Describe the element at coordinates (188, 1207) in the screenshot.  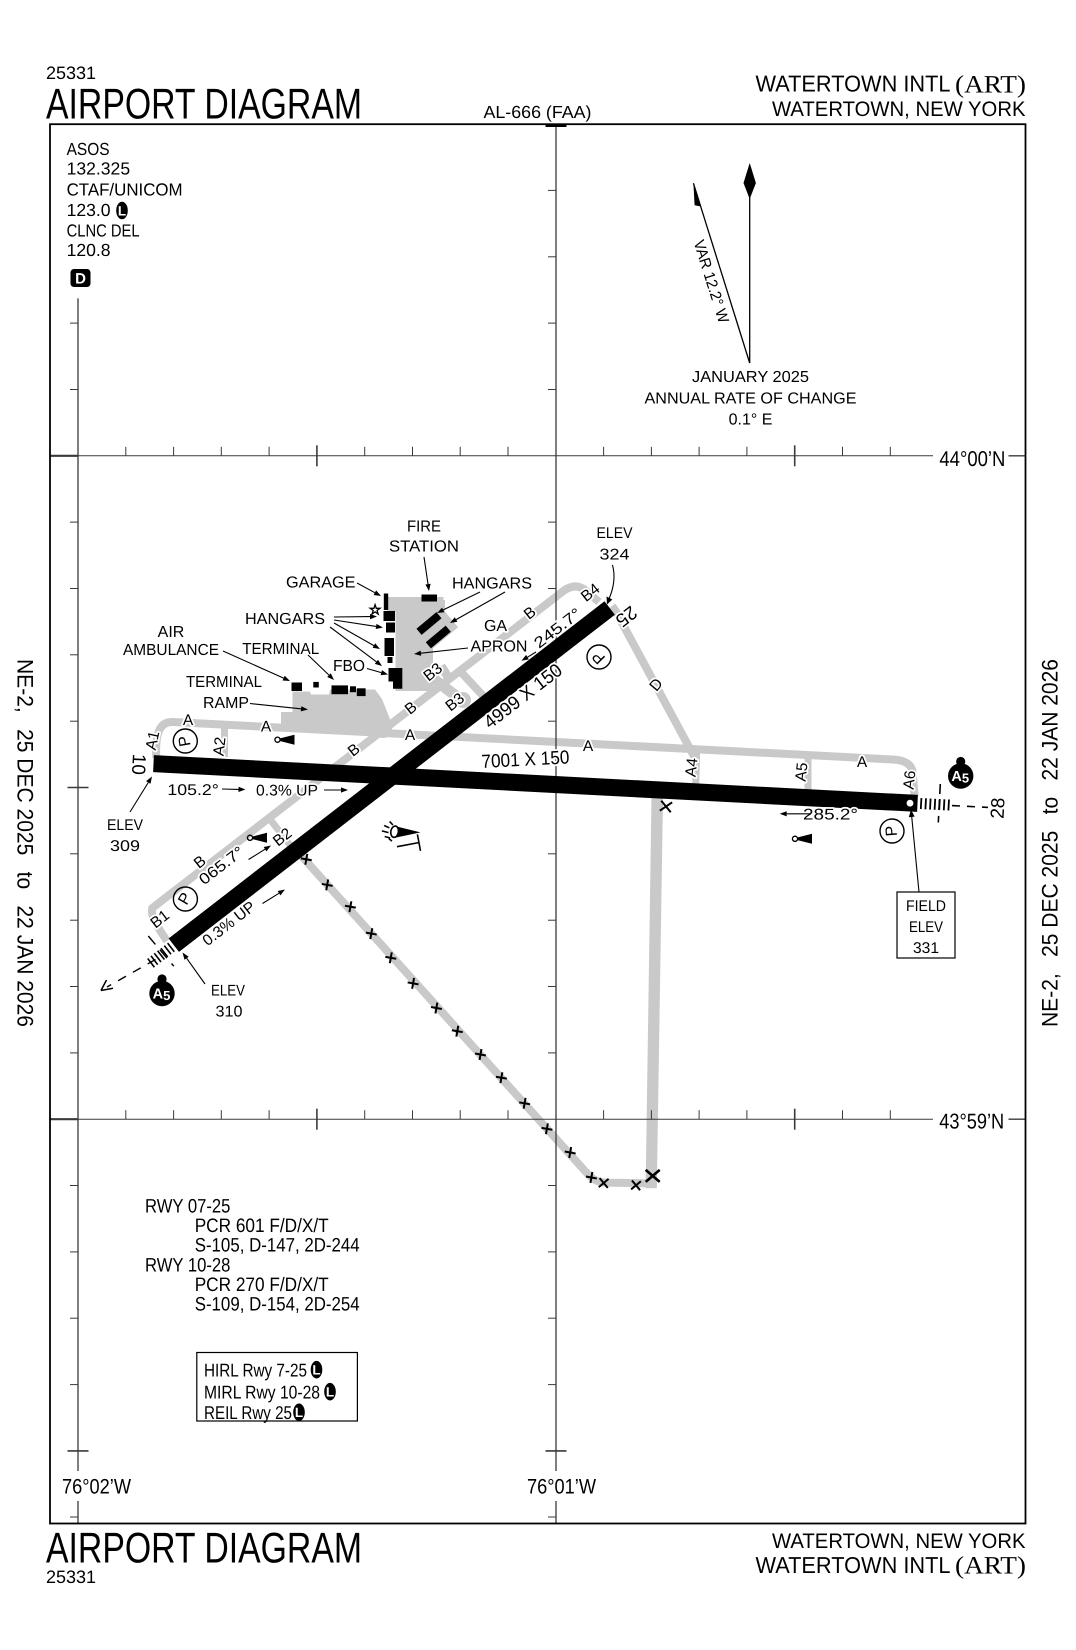
I see `svg-text: RWY 07-25` at that location.